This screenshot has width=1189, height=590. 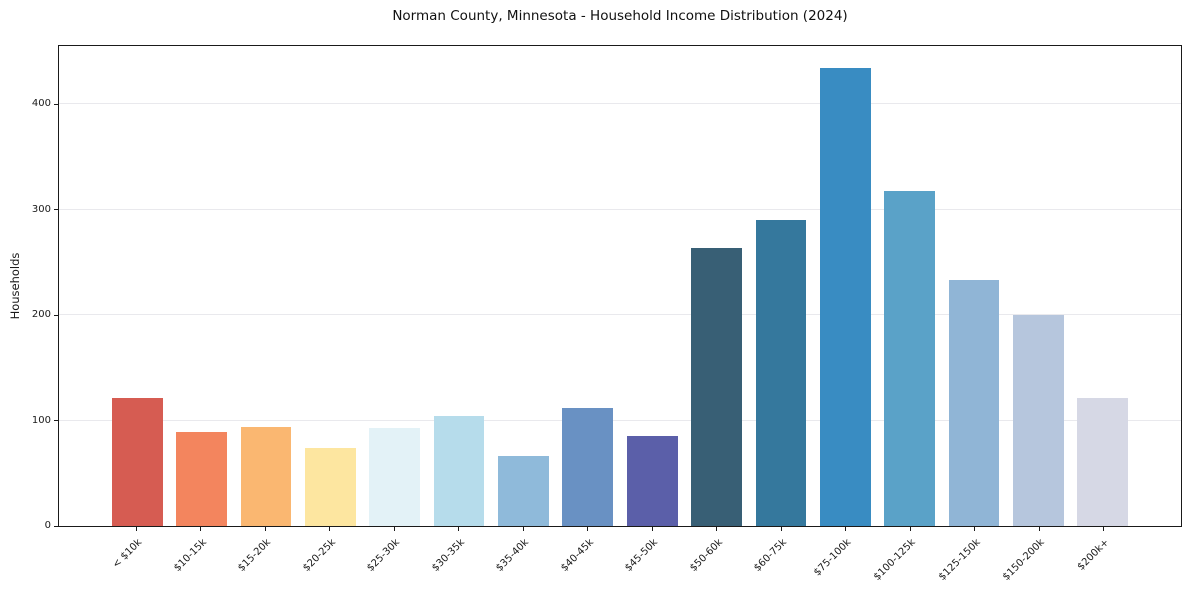 I want to click on y-tick-label: 100, so click(x=41, y=420).